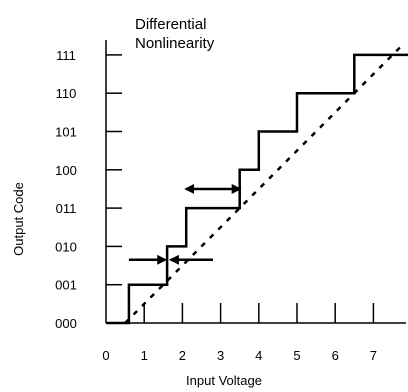 The width and height of the screenshot is (408, 392). Describe the element at coordinates (335, 355) in the screenshot. I see `x-tick-label: 6` at that location.